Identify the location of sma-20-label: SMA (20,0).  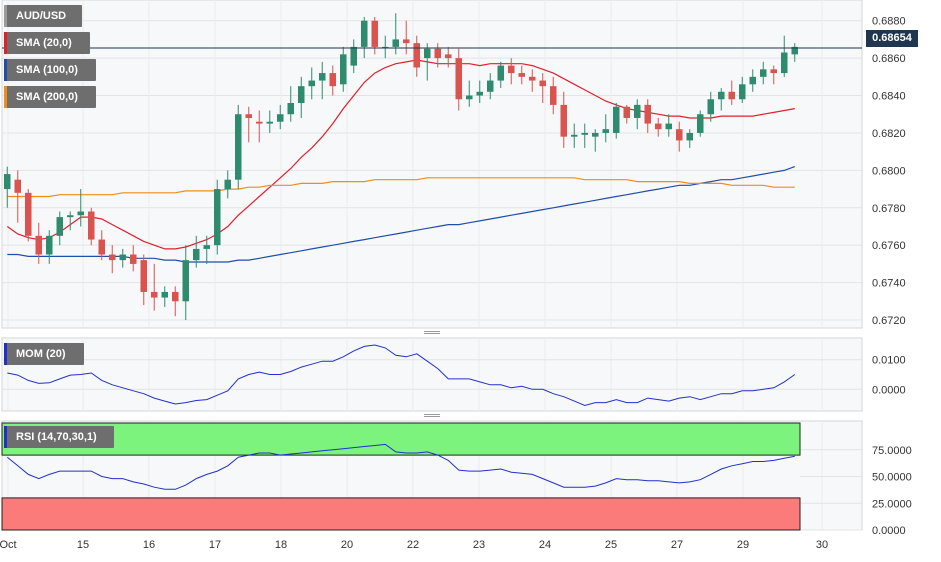
(44, 43).